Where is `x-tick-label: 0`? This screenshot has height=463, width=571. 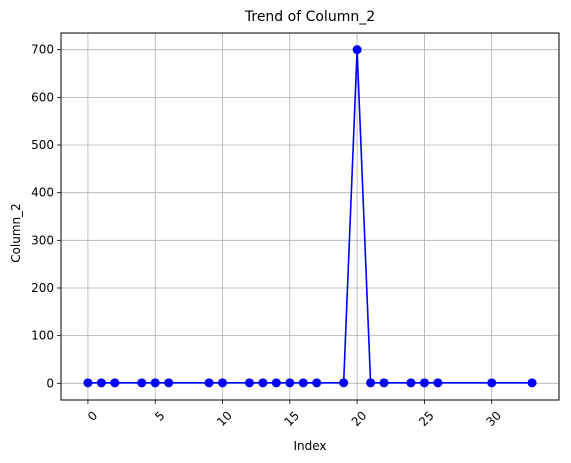
x-tick-label: 0 is located at coordinates (92, 415).